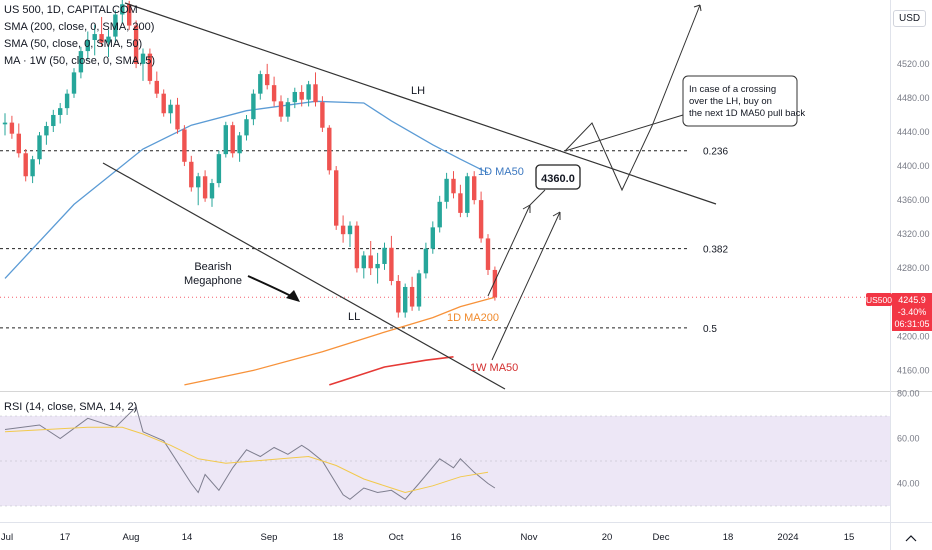  I want to click on rsi-indicator-label: RSI (14, close, SMA, 14, 2), so click(71, 407).